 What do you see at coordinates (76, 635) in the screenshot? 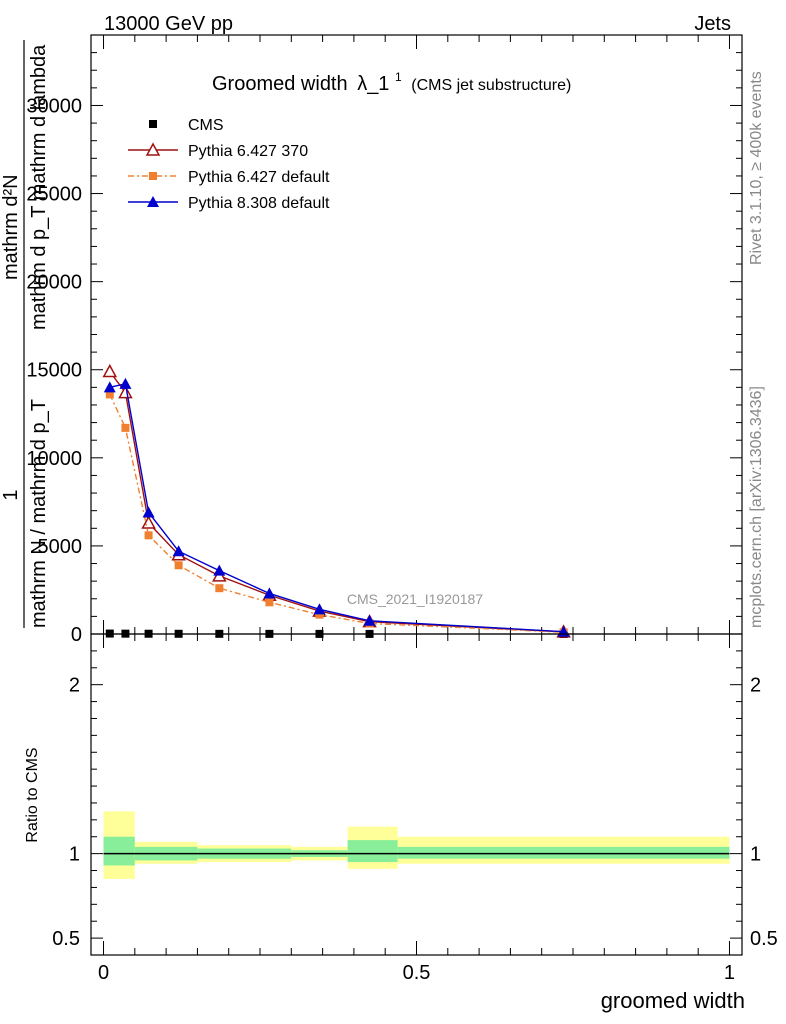
I see `main-y-tick-label: 0` at bounding box center [76, 635].